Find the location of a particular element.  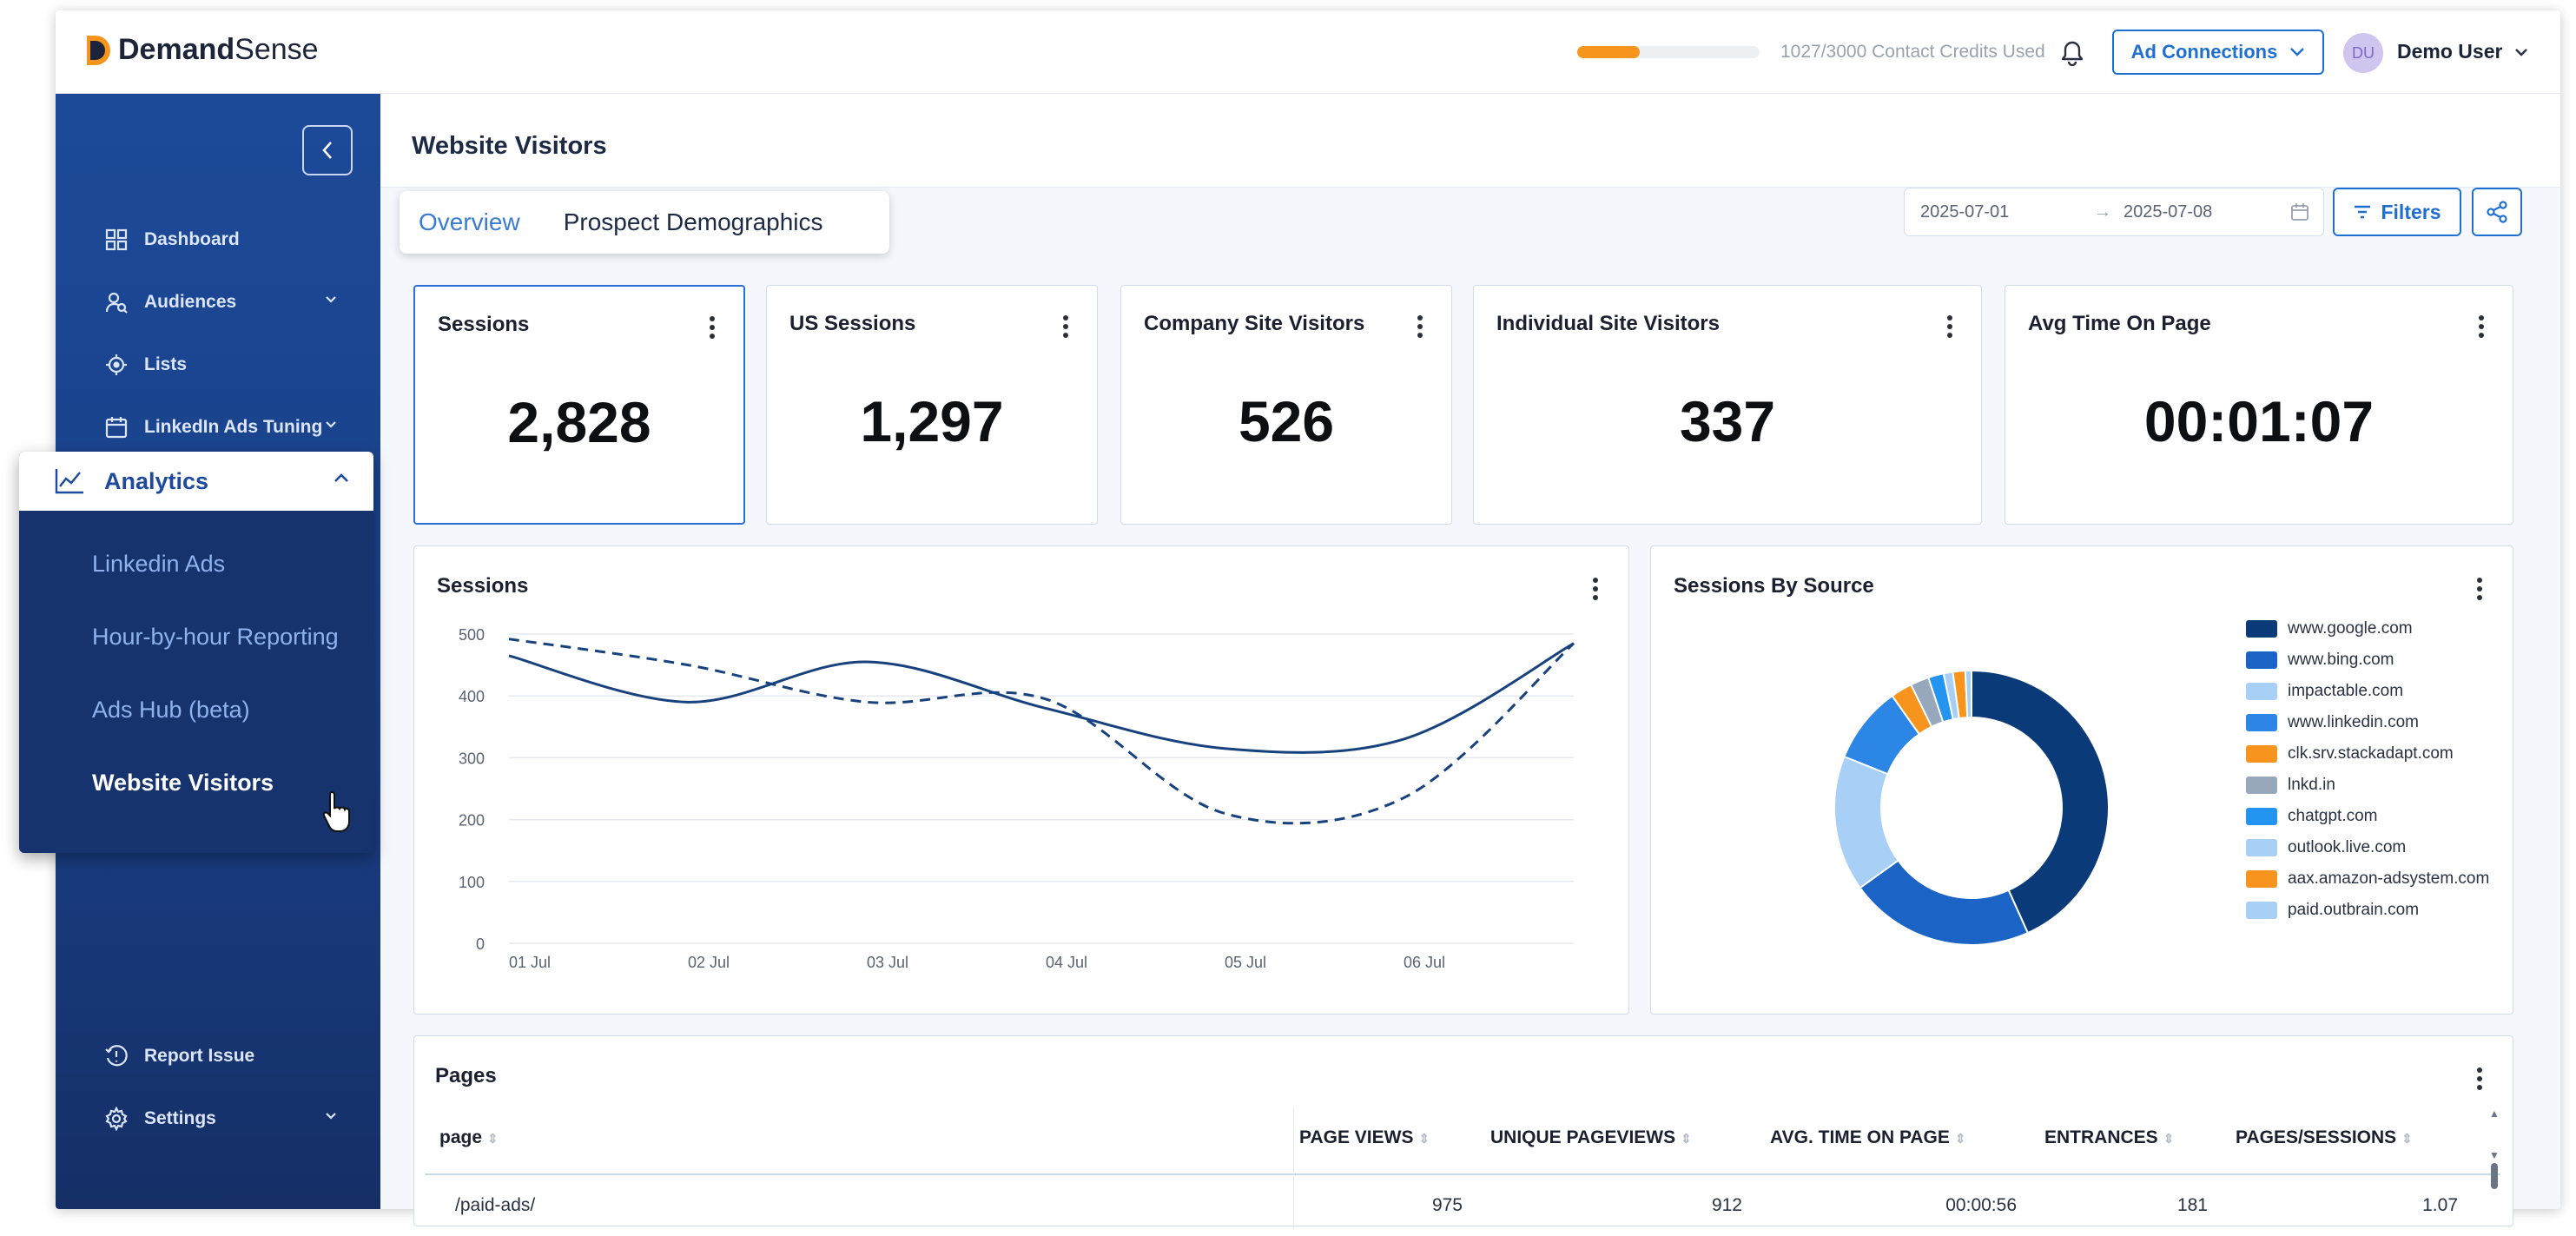

sidebar-item-dashboard: Dashboard is located at coordinates (172, 240).